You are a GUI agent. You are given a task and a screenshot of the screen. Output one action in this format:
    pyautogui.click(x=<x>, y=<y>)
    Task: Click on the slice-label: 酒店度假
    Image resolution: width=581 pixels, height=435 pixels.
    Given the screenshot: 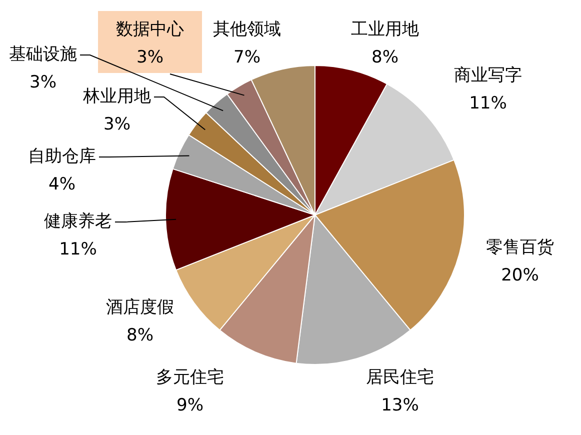 What is the action you would take?
    pyautogui.click(x=140, y=307)
    